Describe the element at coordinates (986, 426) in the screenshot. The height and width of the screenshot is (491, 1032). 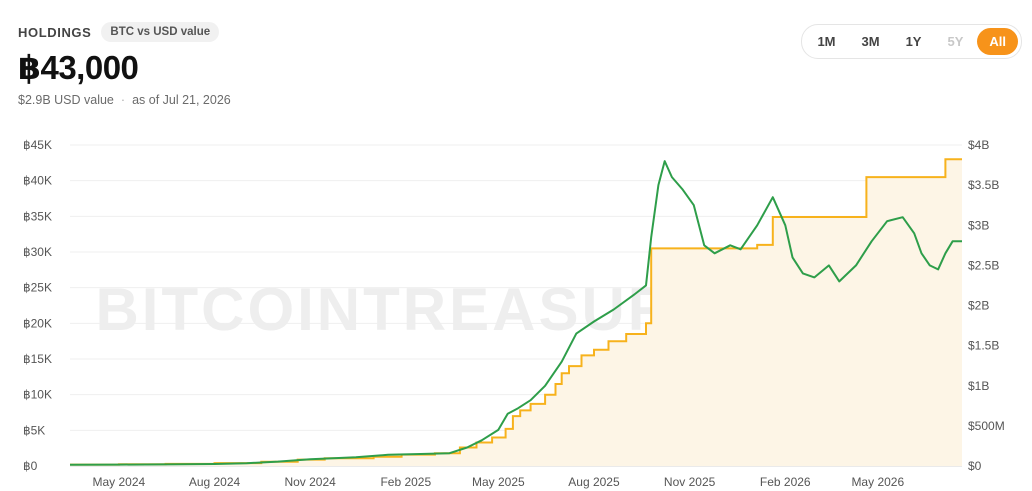
I see `right-axis-tick-label: $500M` at that location.